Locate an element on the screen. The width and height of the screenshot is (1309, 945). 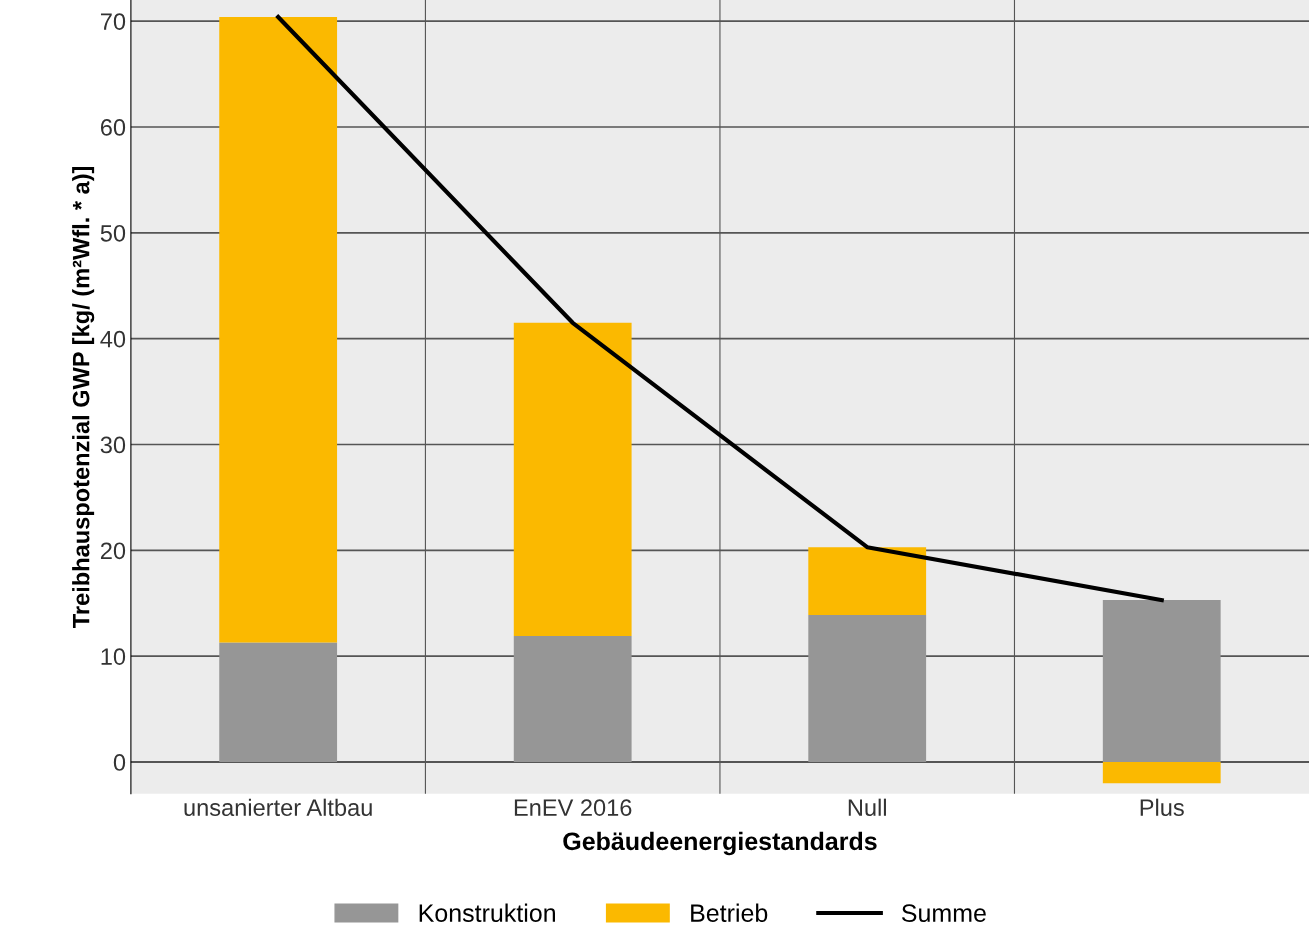
y-tick-label: 60 is located at coordinates (113, 127).